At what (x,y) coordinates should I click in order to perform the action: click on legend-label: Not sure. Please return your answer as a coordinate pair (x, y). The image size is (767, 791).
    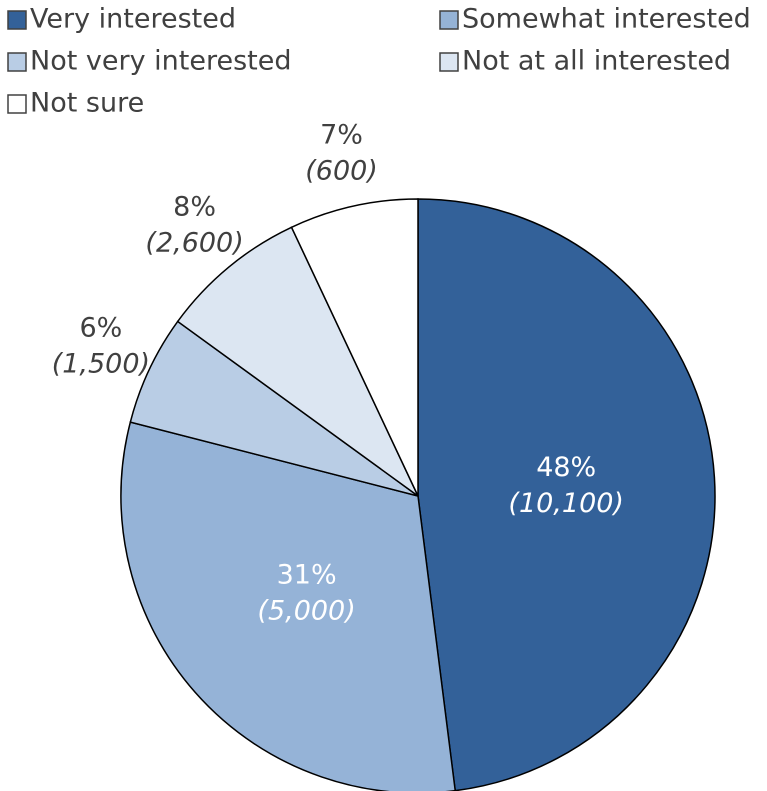
    Looking at the image, I should click on (87, 103).